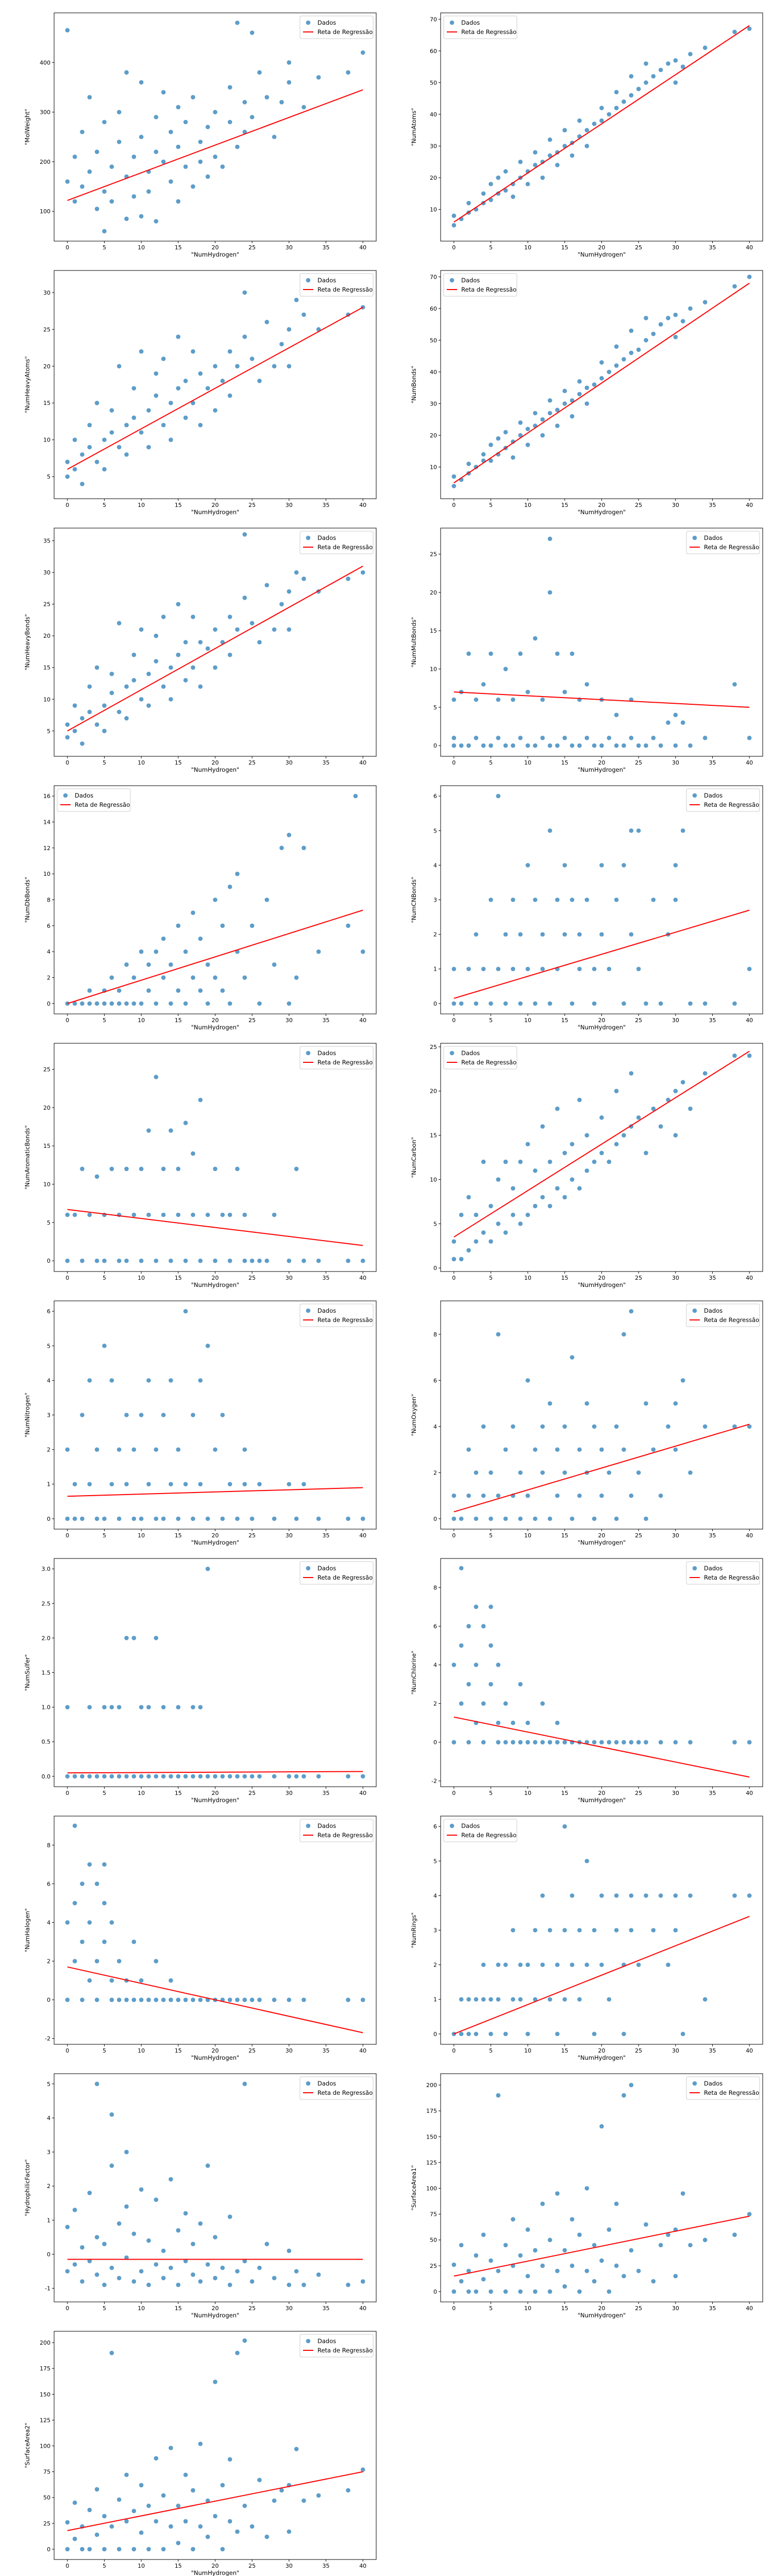 The image size is (773, 2576). I want to click on y-tick-label: 20, so click(47, 1108).